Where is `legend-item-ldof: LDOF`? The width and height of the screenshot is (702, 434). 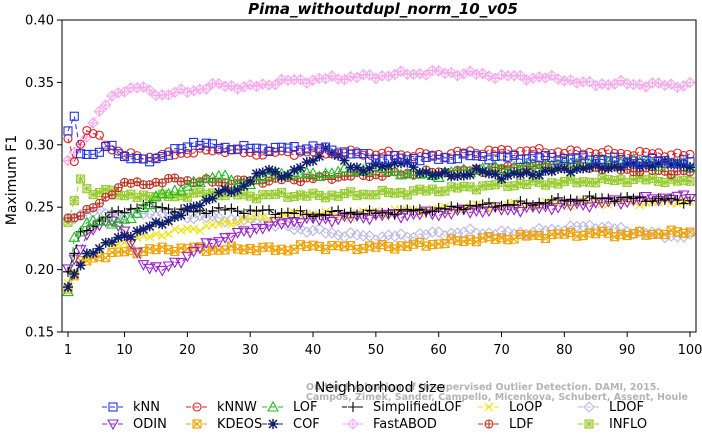 legend-item-ldof: LDOF is located at coordinates (611, 407).